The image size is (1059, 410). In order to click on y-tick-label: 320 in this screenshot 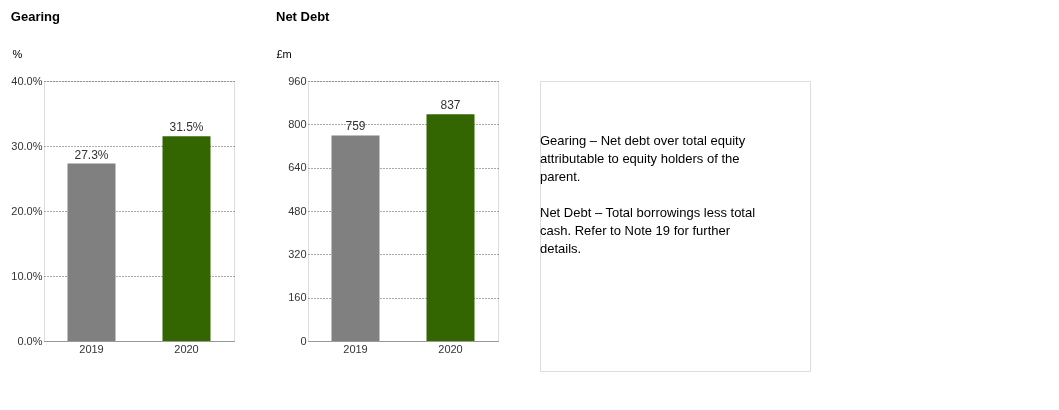, I will do `click(297, 253)`.